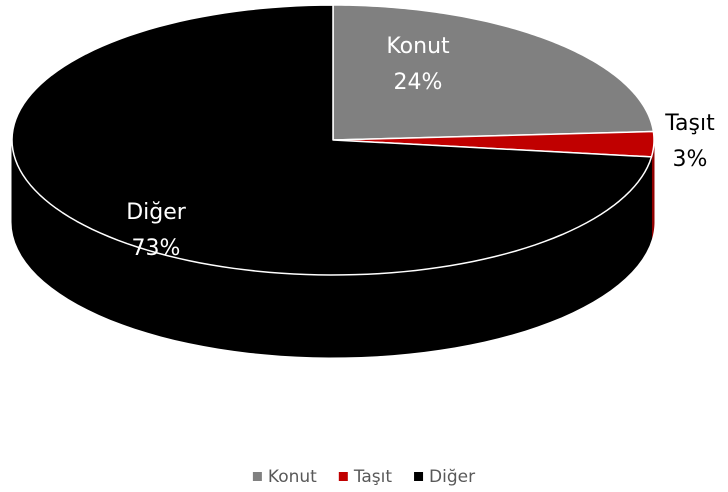 This screenshot has height=492, width=728. What do you see at coordinates (156, 212) in the screenshot?
I see `data-label-name: Diğer` at bounding box center [156, 212].